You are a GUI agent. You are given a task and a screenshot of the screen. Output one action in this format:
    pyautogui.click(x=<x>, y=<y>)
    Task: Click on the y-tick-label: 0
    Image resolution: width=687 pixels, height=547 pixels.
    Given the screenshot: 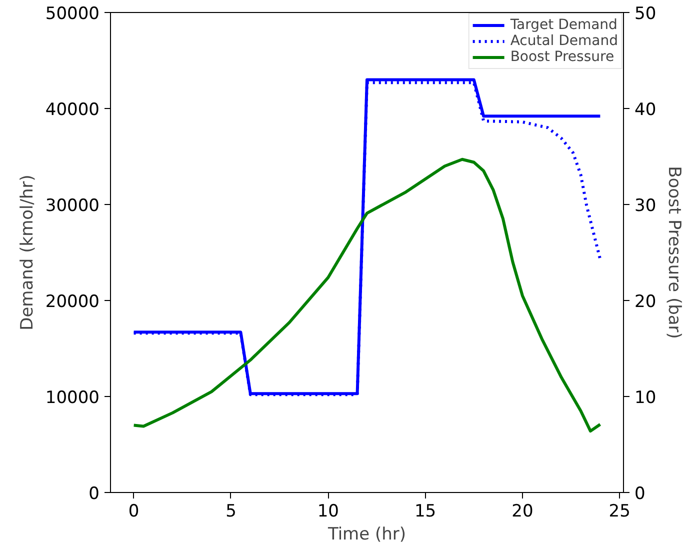 What is the action you would take?
    pyautogui.click(x=94, y=494)
    